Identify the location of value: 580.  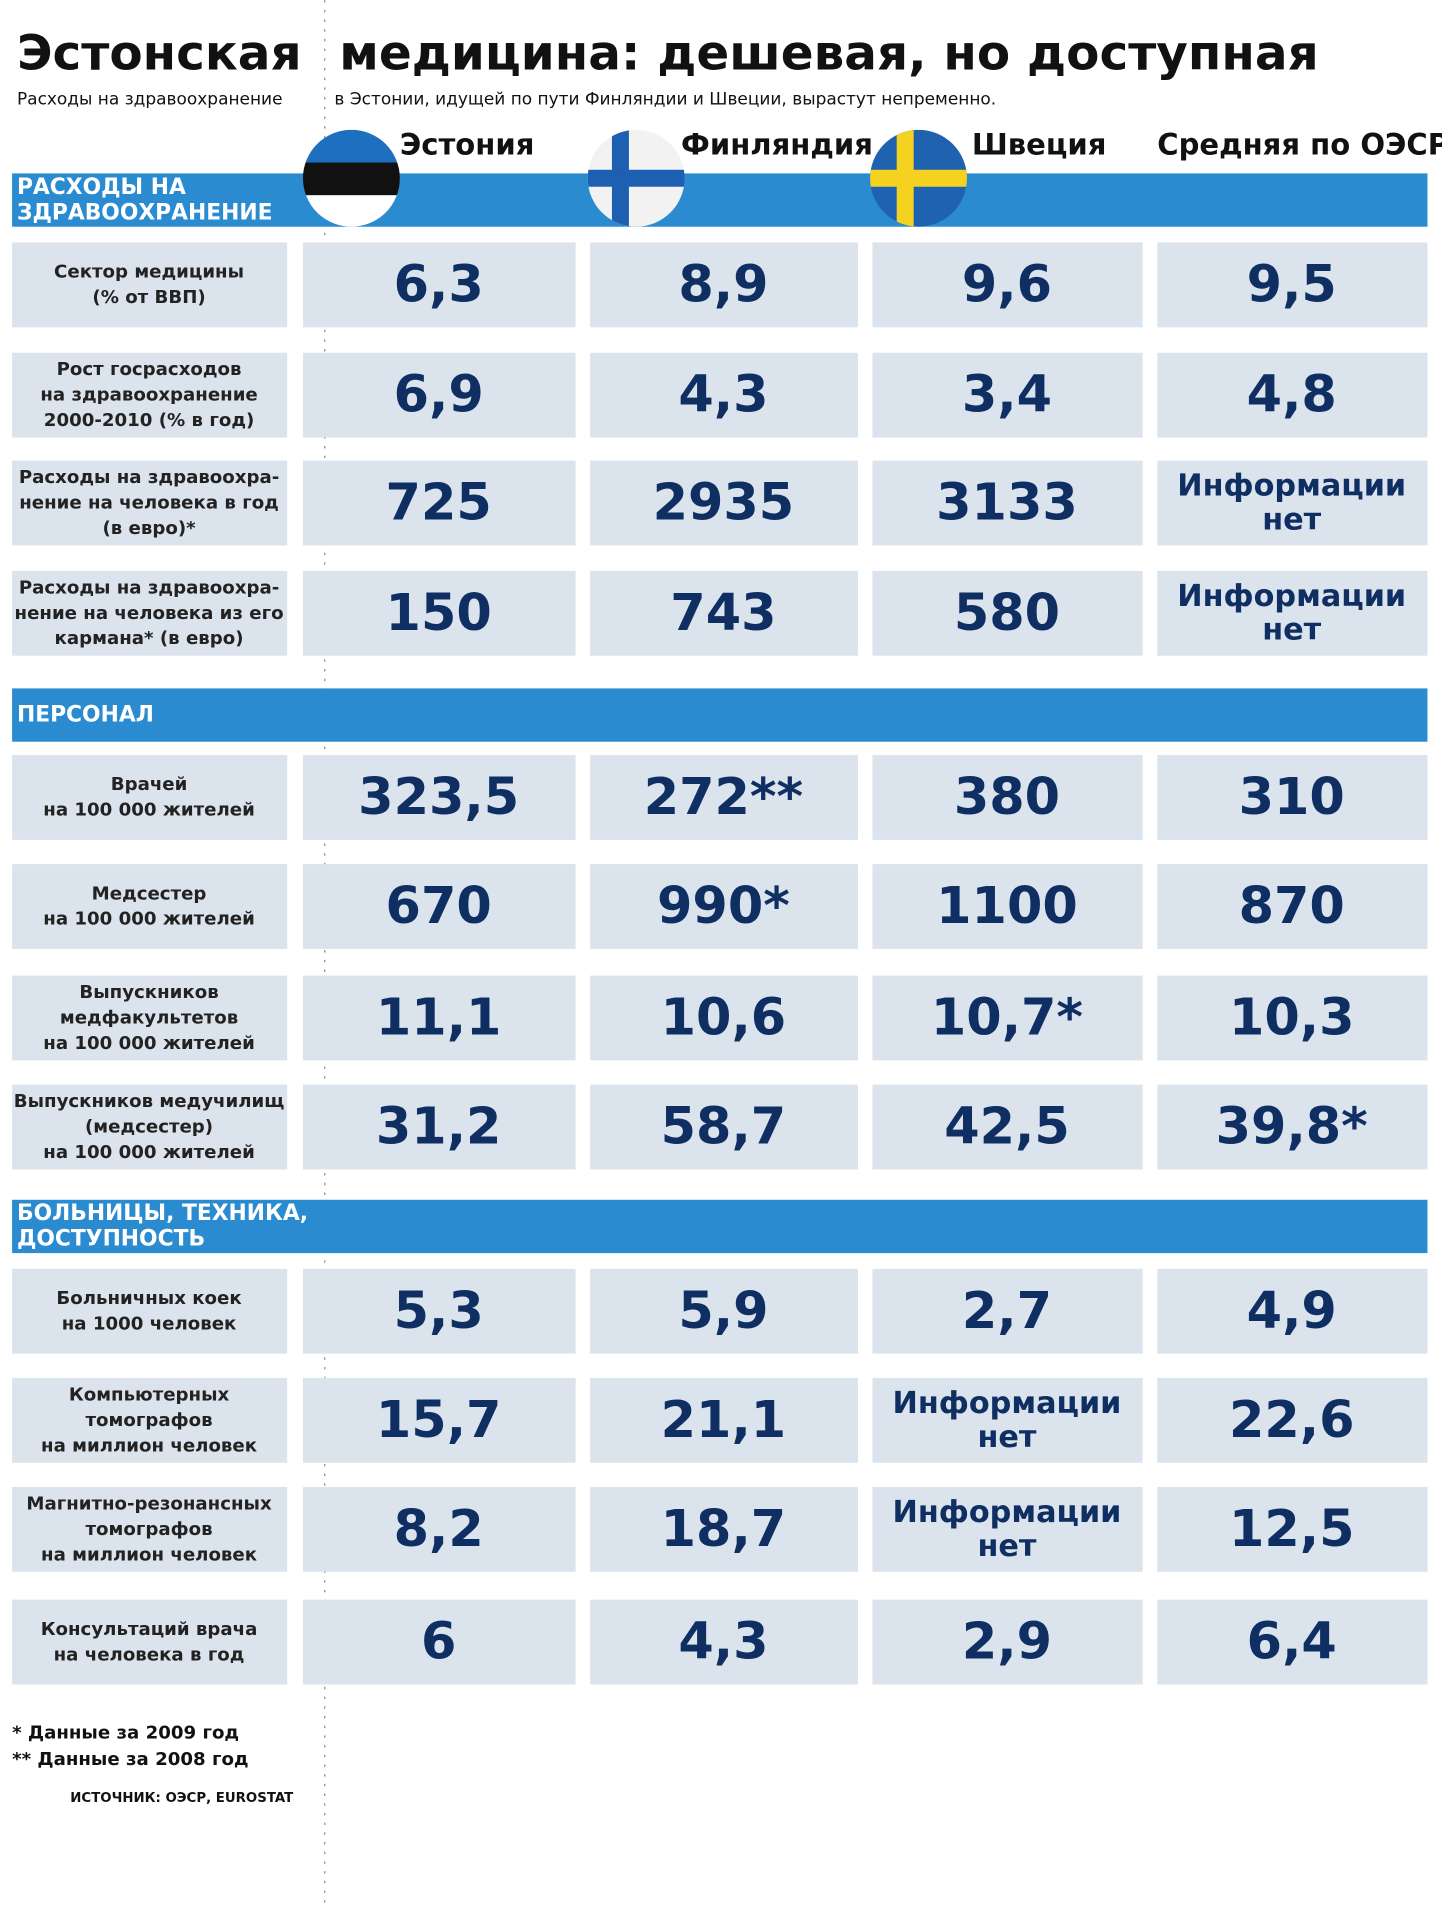
(1007, 613).